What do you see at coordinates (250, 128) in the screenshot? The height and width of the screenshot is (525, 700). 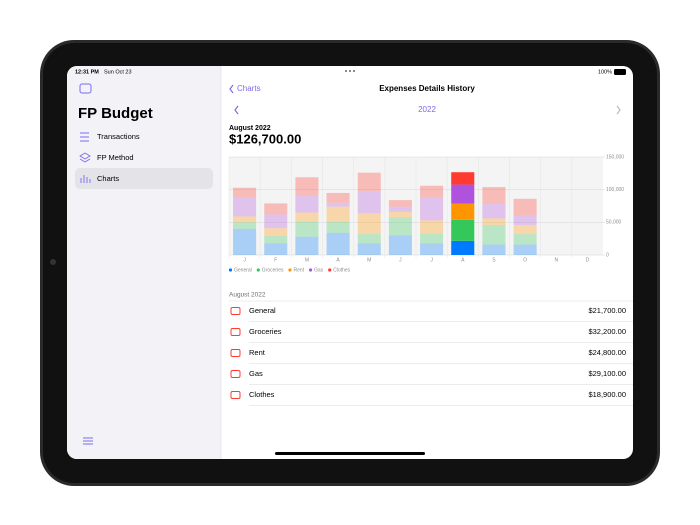 I see `summary-period: August 2022` at bounding box center [250, 128].